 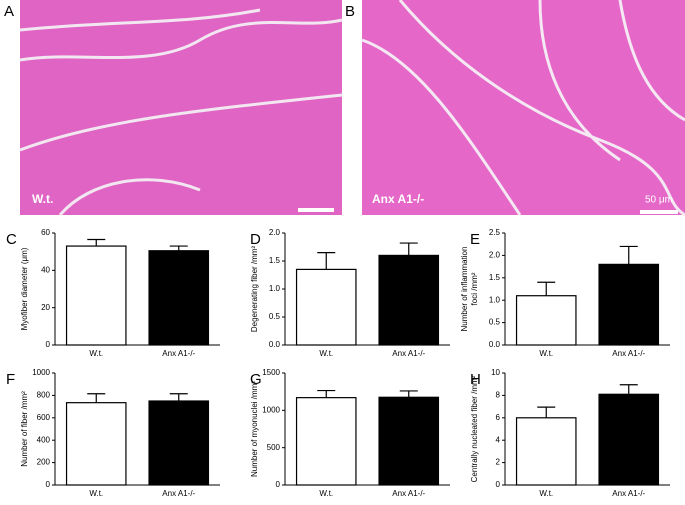 I want to click on y-axis-label: foci /mm², so click(x=474, y=288).